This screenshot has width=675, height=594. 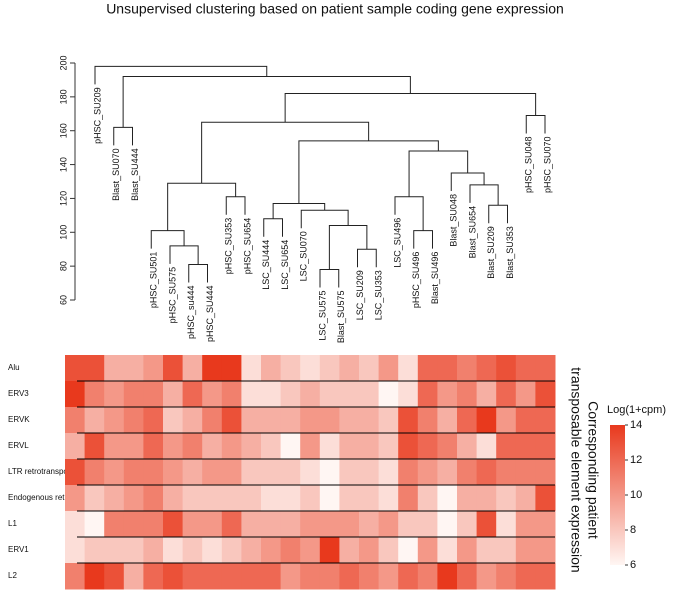 What do you see at coordinates (636, 495) in the screenshot?
I see `colorbar-tick-label: 10` at bounding box center [636, 495].